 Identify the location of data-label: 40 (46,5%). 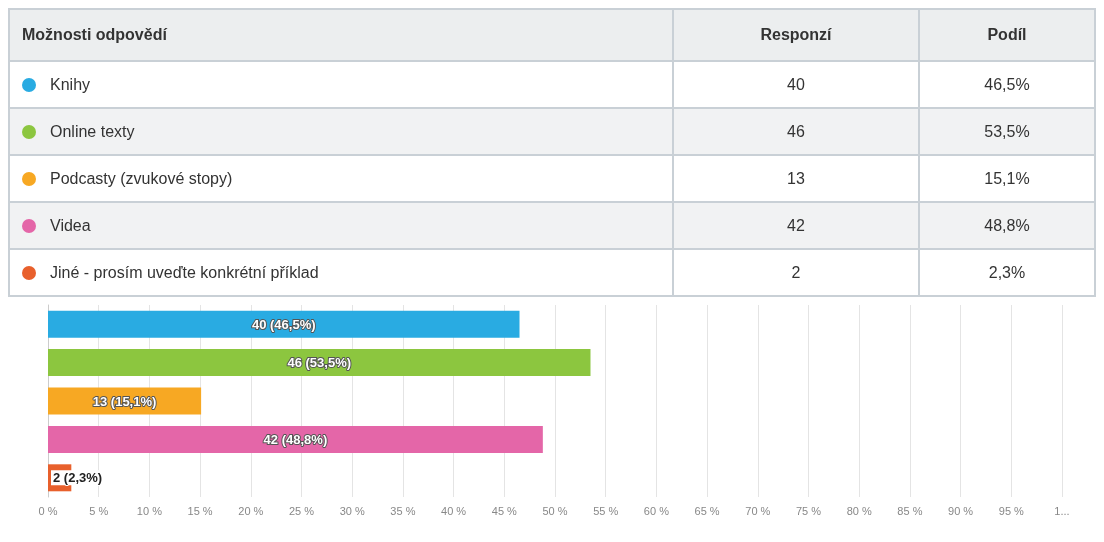
(283, 324).